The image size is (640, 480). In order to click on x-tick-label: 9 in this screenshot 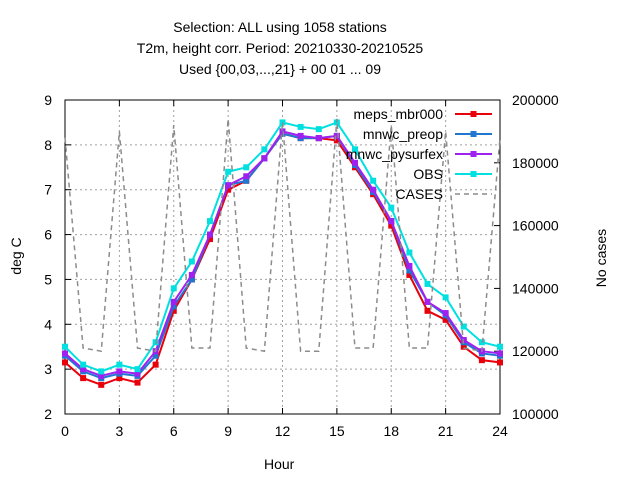, I will do `click(228, 431)`.